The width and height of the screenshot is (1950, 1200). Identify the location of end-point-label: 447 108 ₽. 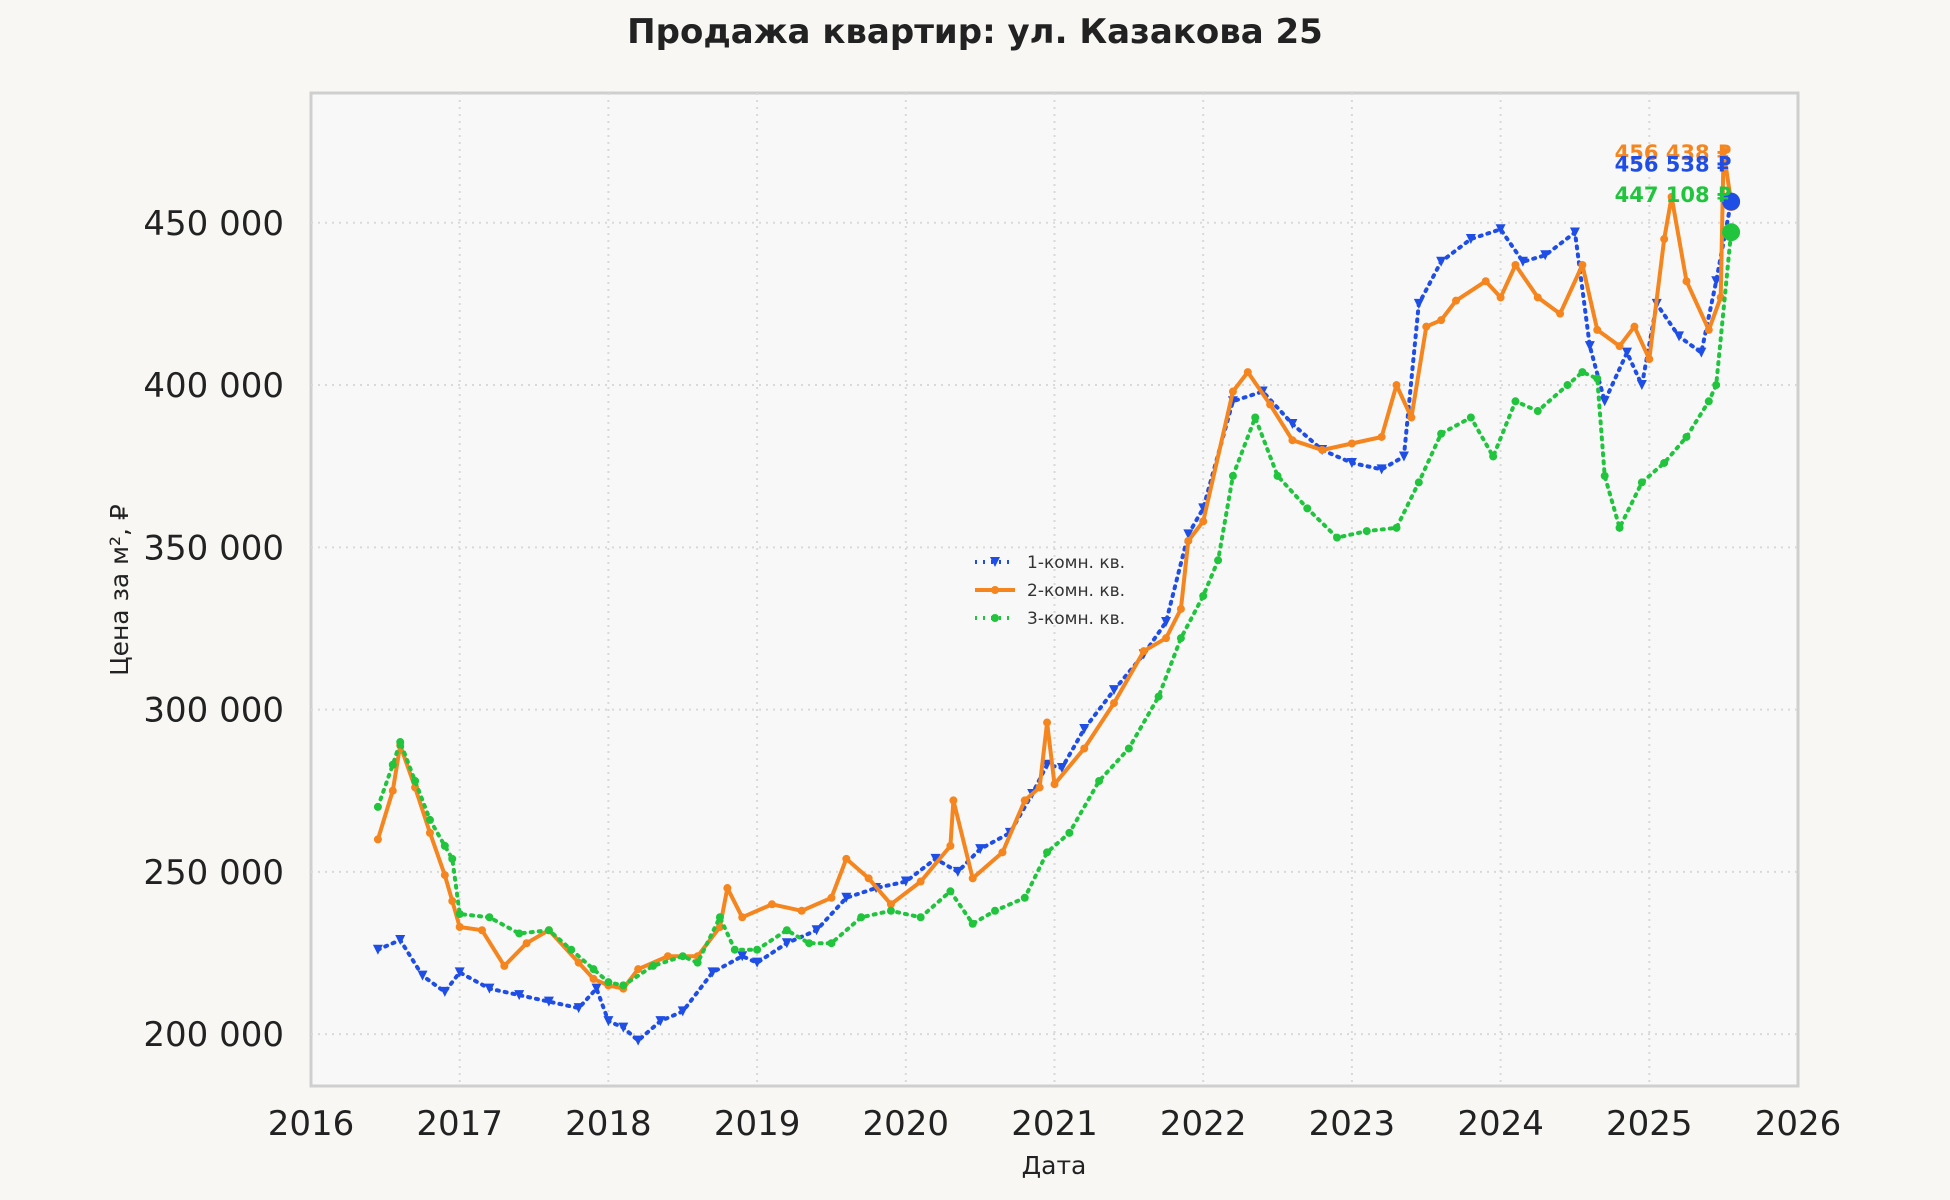
(1673, 195).